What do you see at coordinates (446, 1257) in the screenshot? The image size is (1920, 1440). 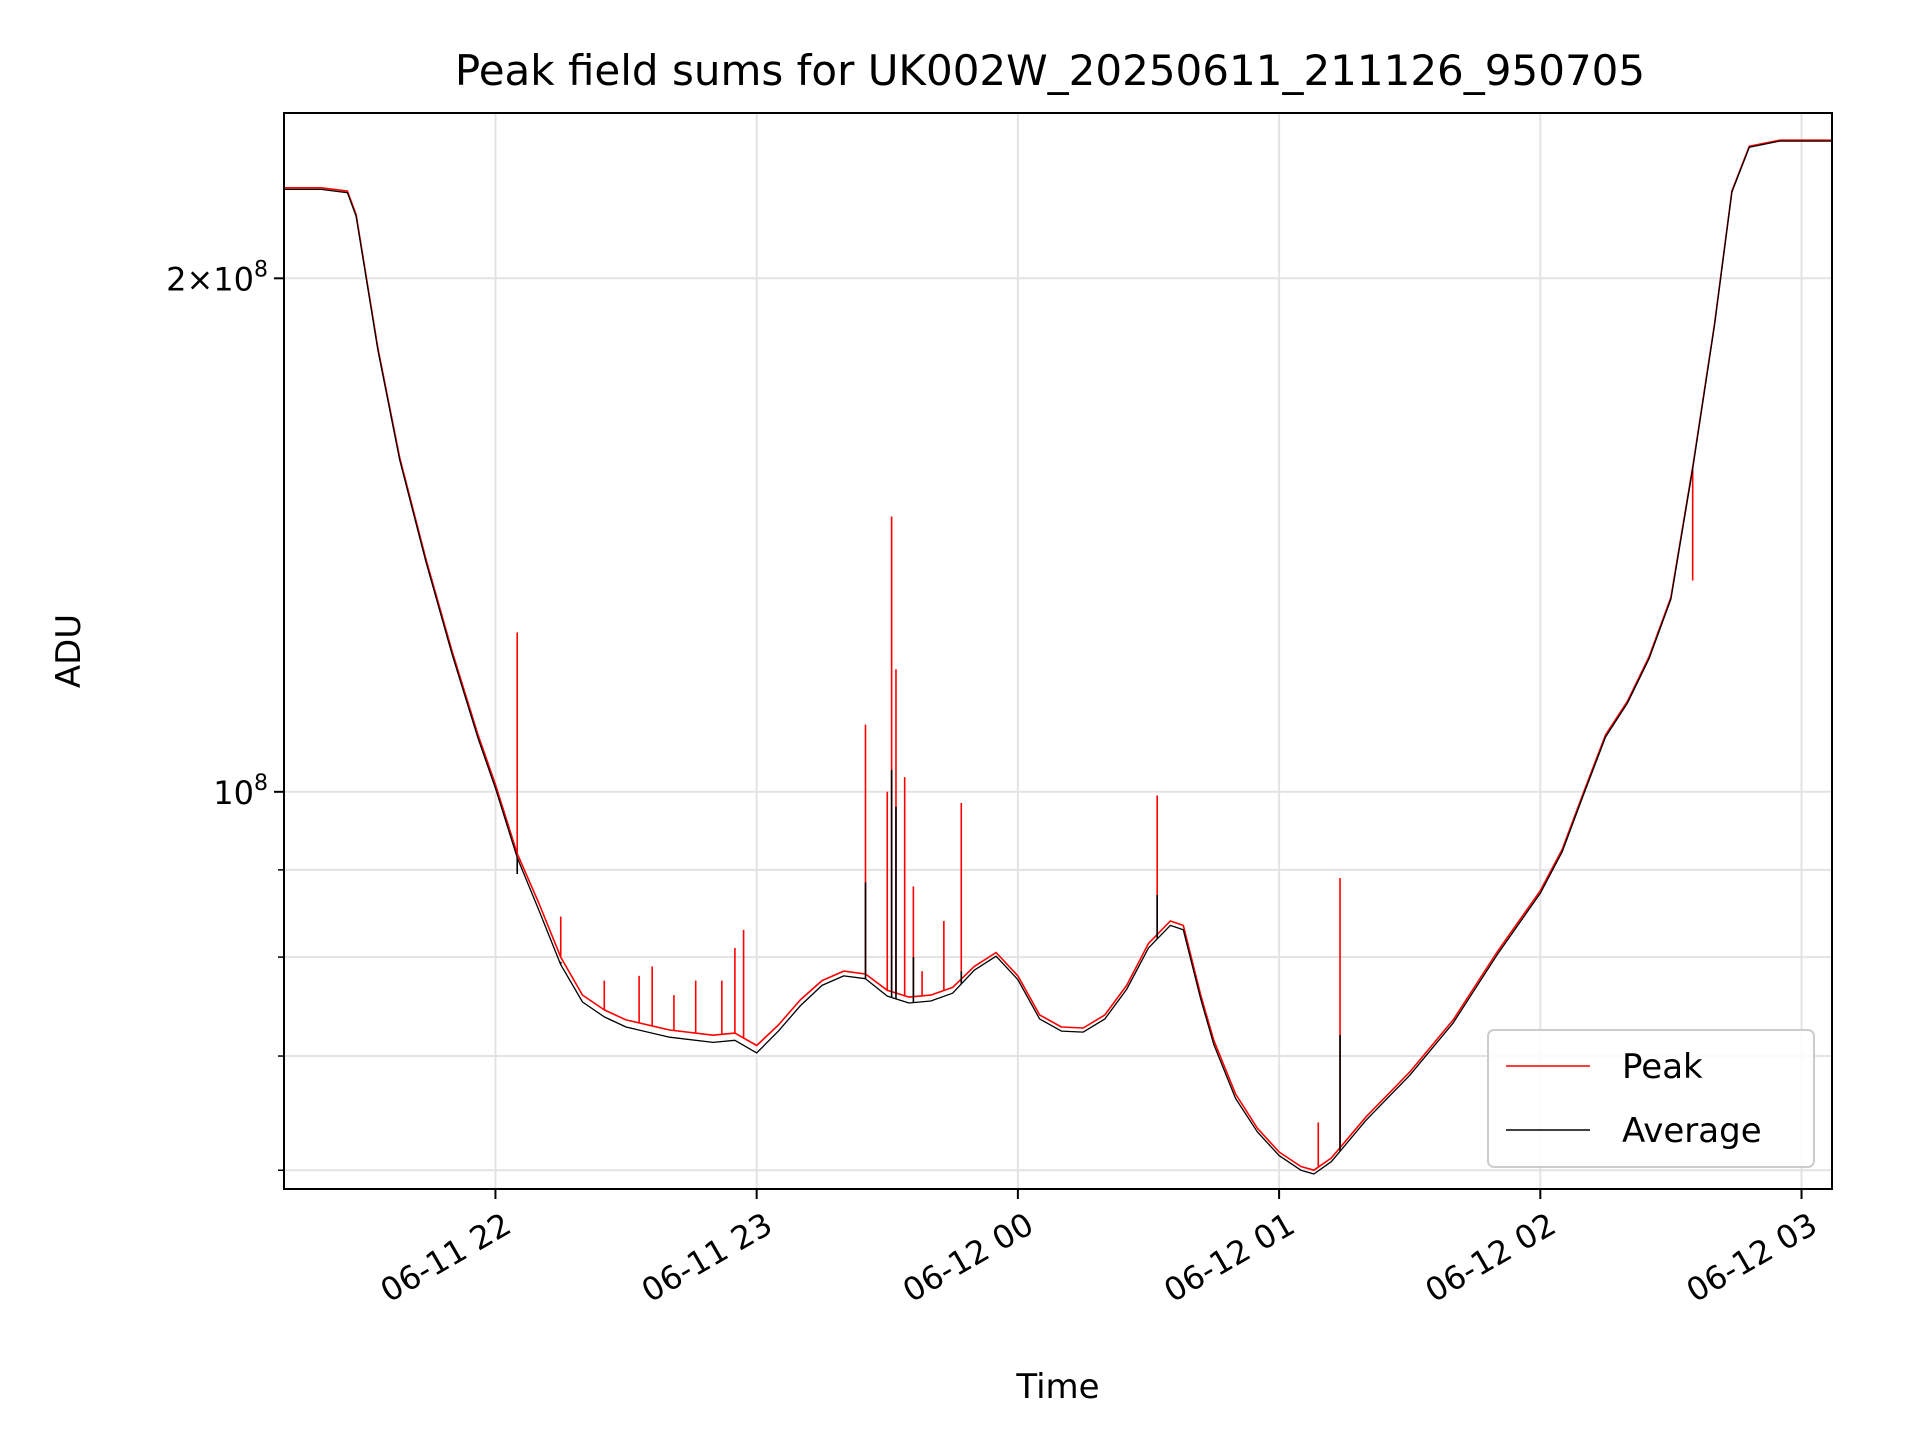 I see `x-tick-label: 06-11 22` at bounding box center [446, 1257].